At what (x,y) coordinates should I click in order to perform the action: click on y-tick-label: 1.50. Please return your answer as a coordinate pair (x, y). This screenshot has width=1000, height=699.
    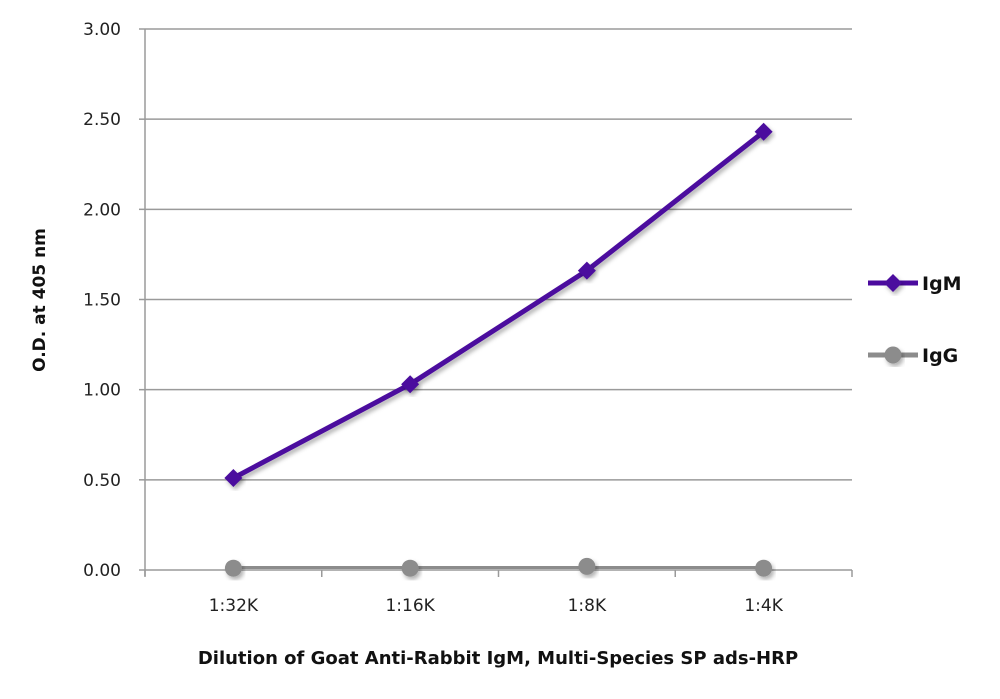
    Looking at the image, I should click on (102, 301).